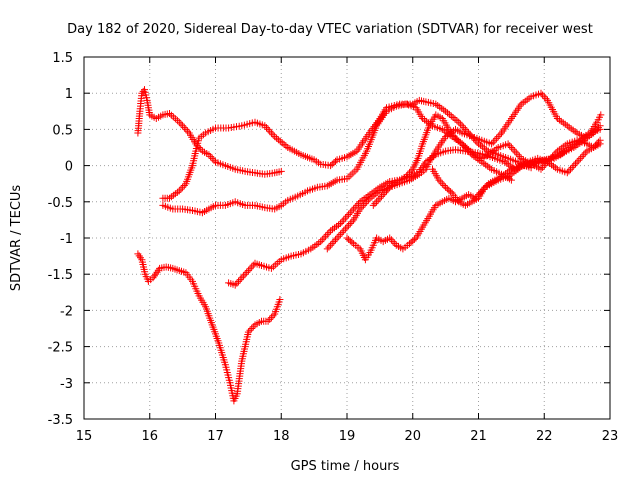  I want to click on x-tick-label: 21, so click(478, 436).